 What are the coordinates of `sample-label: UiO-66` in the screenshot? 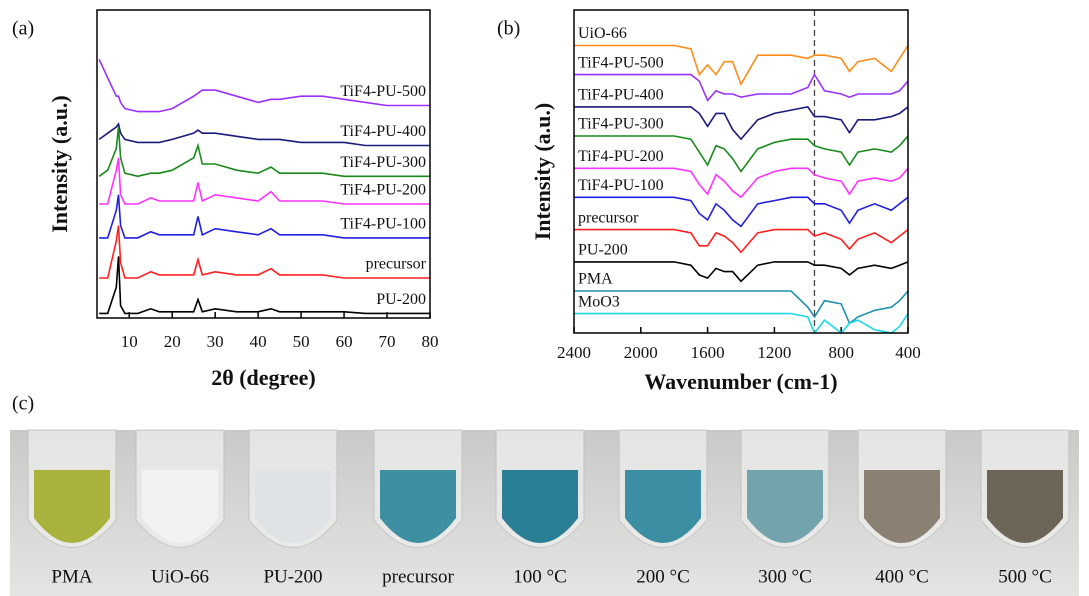 It's located at (180, 576).